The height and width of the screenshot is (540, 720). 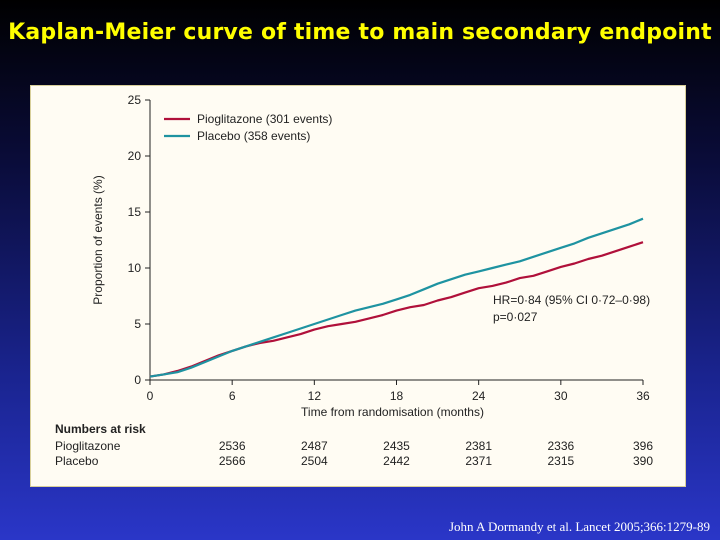 I want to click on risk-table-value: 2336, so click(x=560, y=446).